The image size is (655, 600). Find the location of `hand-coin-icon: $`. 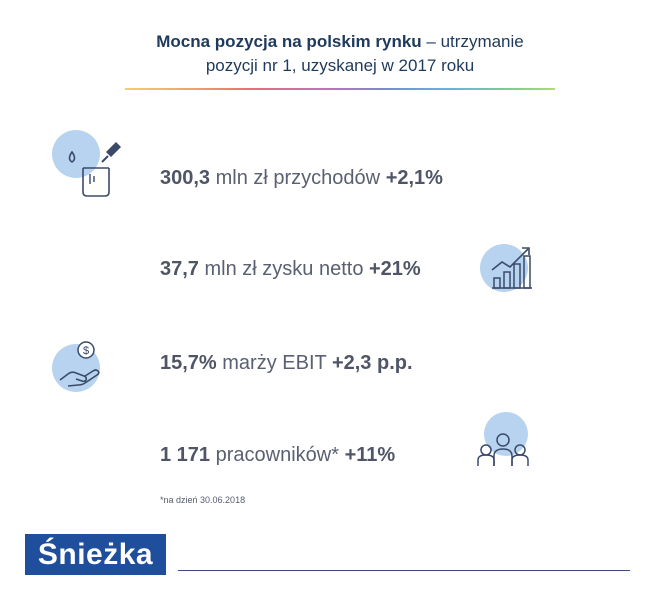

hand-coin-icon: $ is located at coordinates (80, 368).